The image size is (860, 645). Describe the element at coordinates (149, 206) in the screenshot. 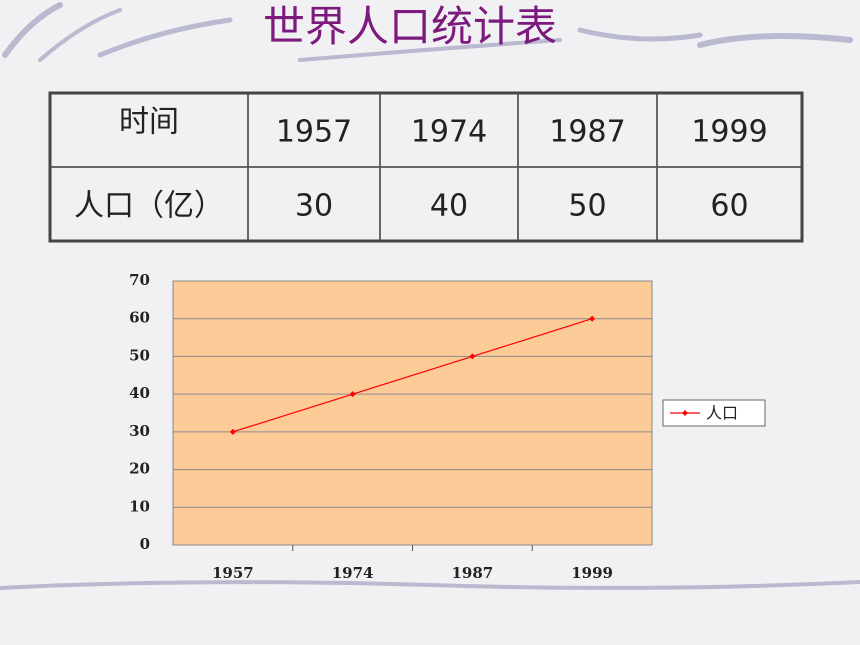

I see `cell-text: 人口（亿）` at that location.